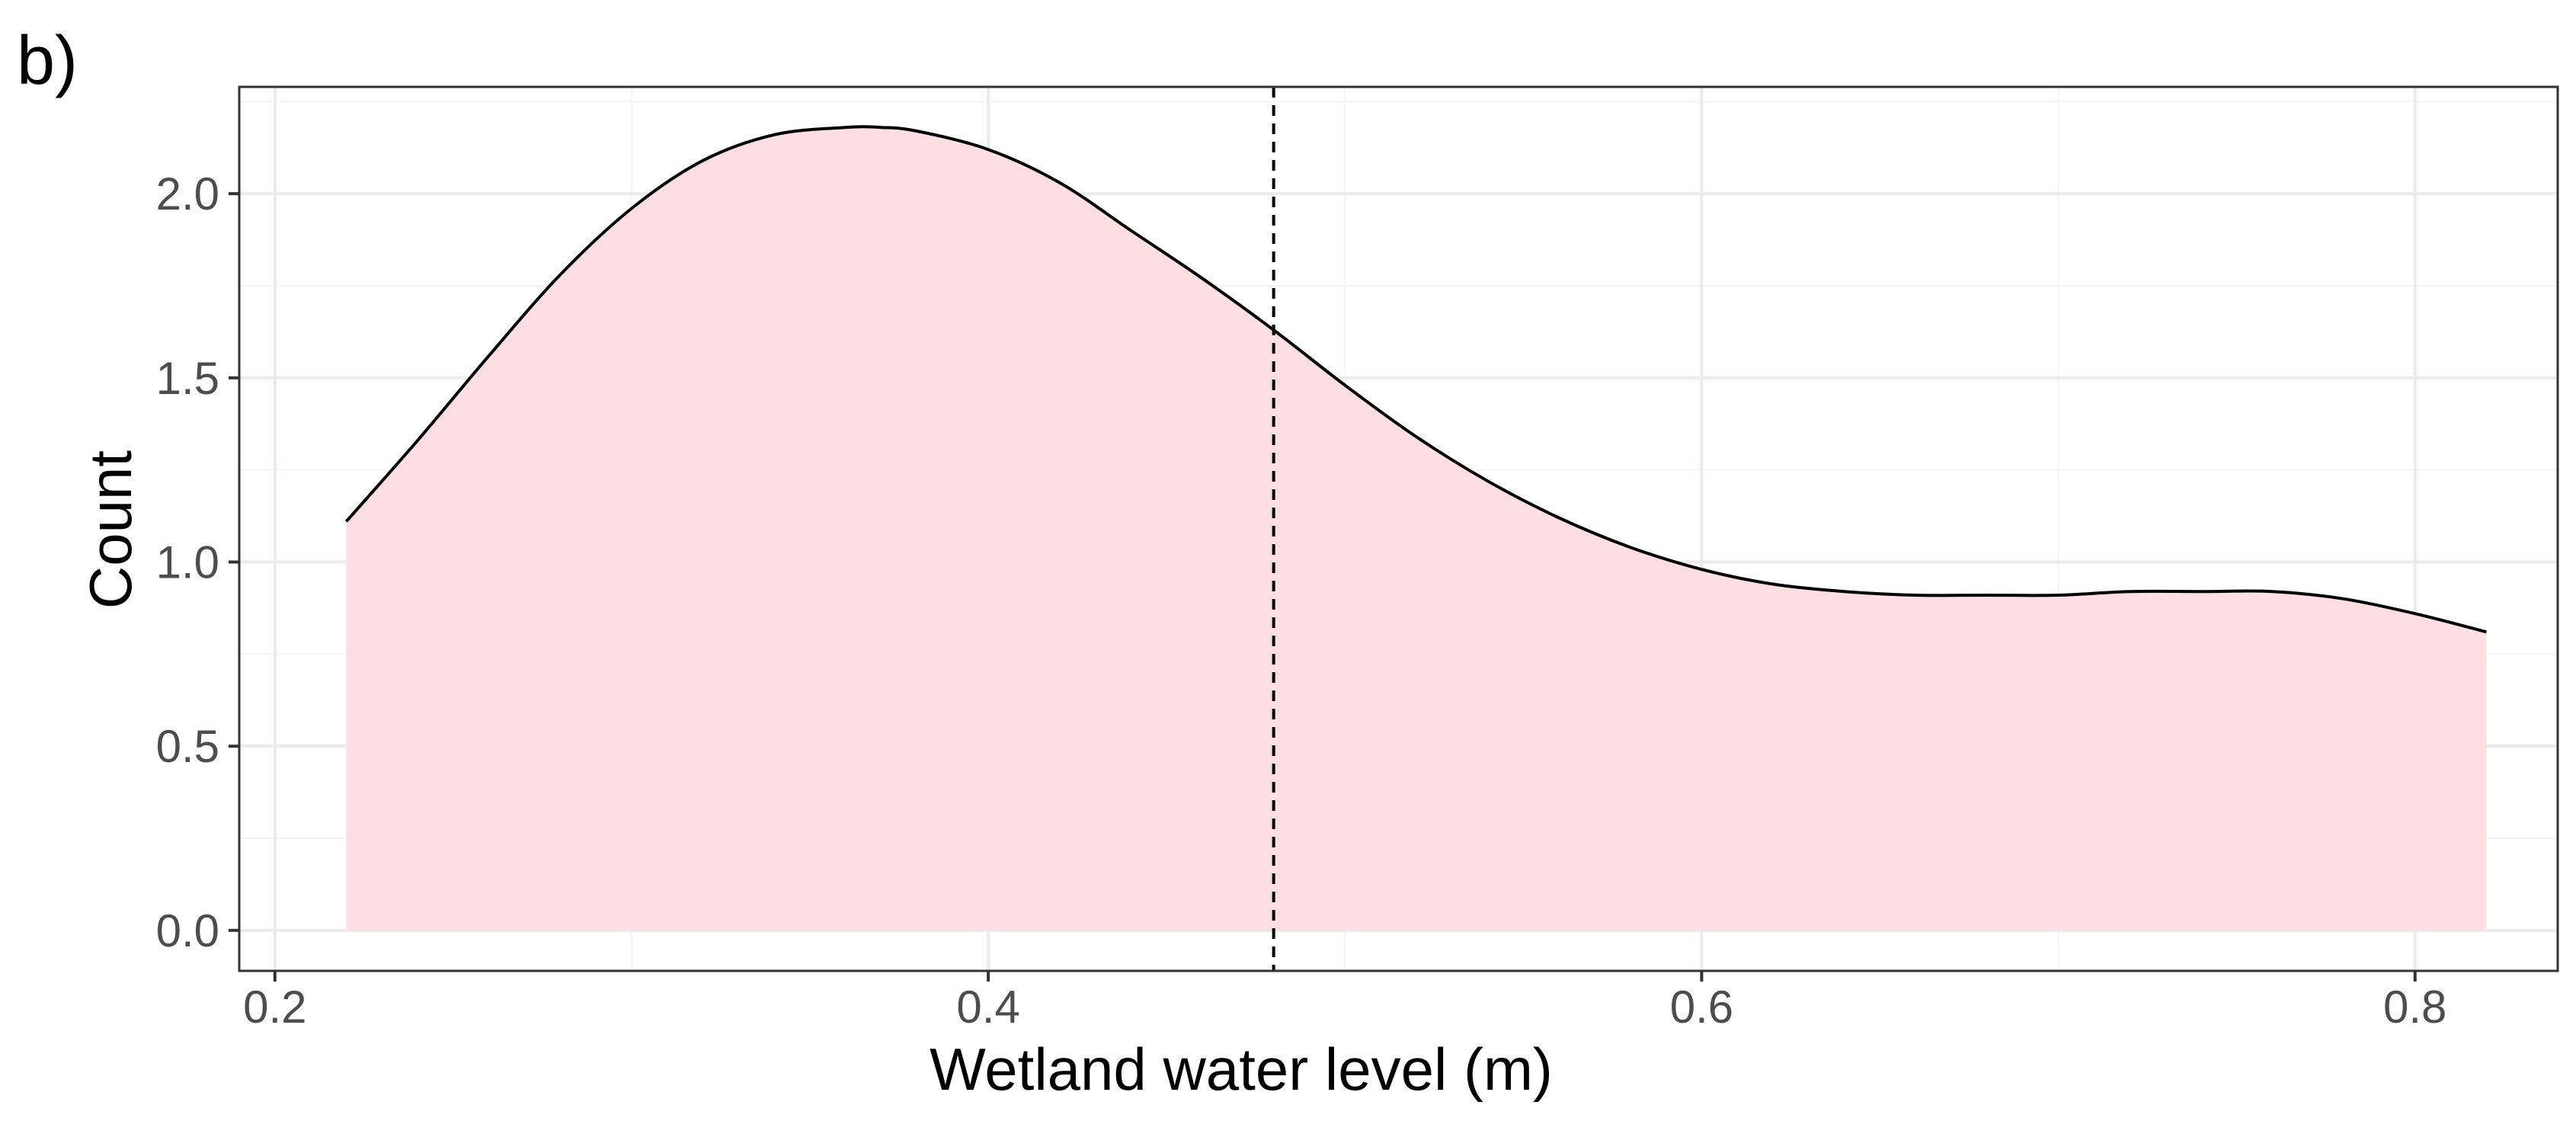 This screenshot has width=2576, height=1121. I want to click on panel-tag: b), so click(47, 61).